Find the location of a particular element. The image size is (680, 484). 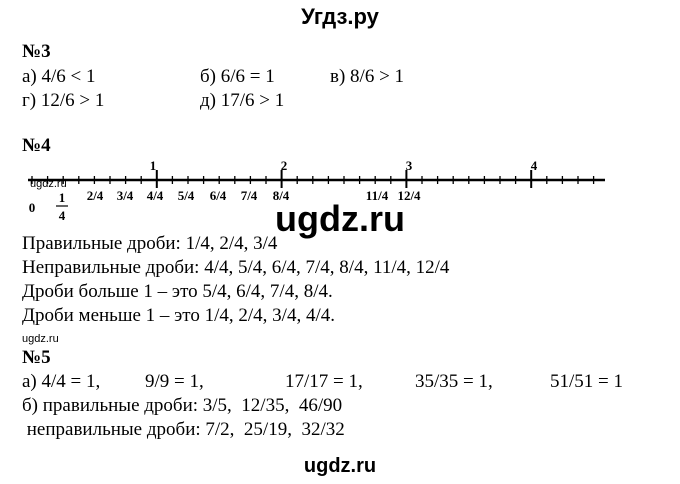

fraction-label: 11/4 is located at coordinates (377, 195).